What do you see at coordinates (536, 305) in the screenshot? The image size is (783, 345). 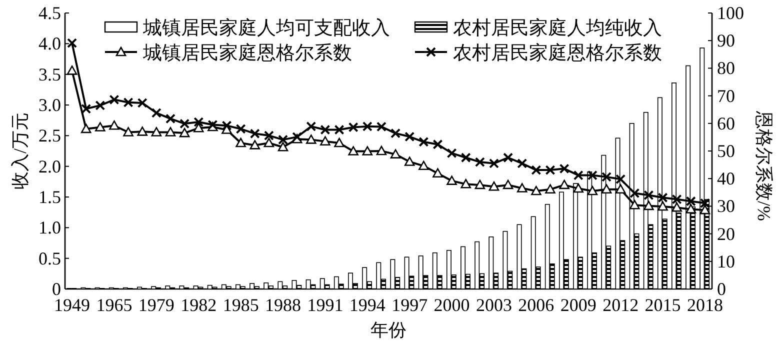 I see `x-tick-label: 2006` at bounding box center [536, 305].